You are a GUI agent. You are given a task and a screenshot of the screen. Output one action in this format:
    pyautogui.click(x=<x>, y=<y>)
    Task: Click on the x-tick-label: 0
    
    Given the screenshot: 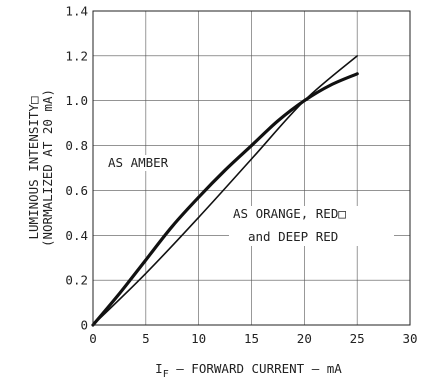 What is the action you would take?
    pyautogui.click(x=93, y=338)
    